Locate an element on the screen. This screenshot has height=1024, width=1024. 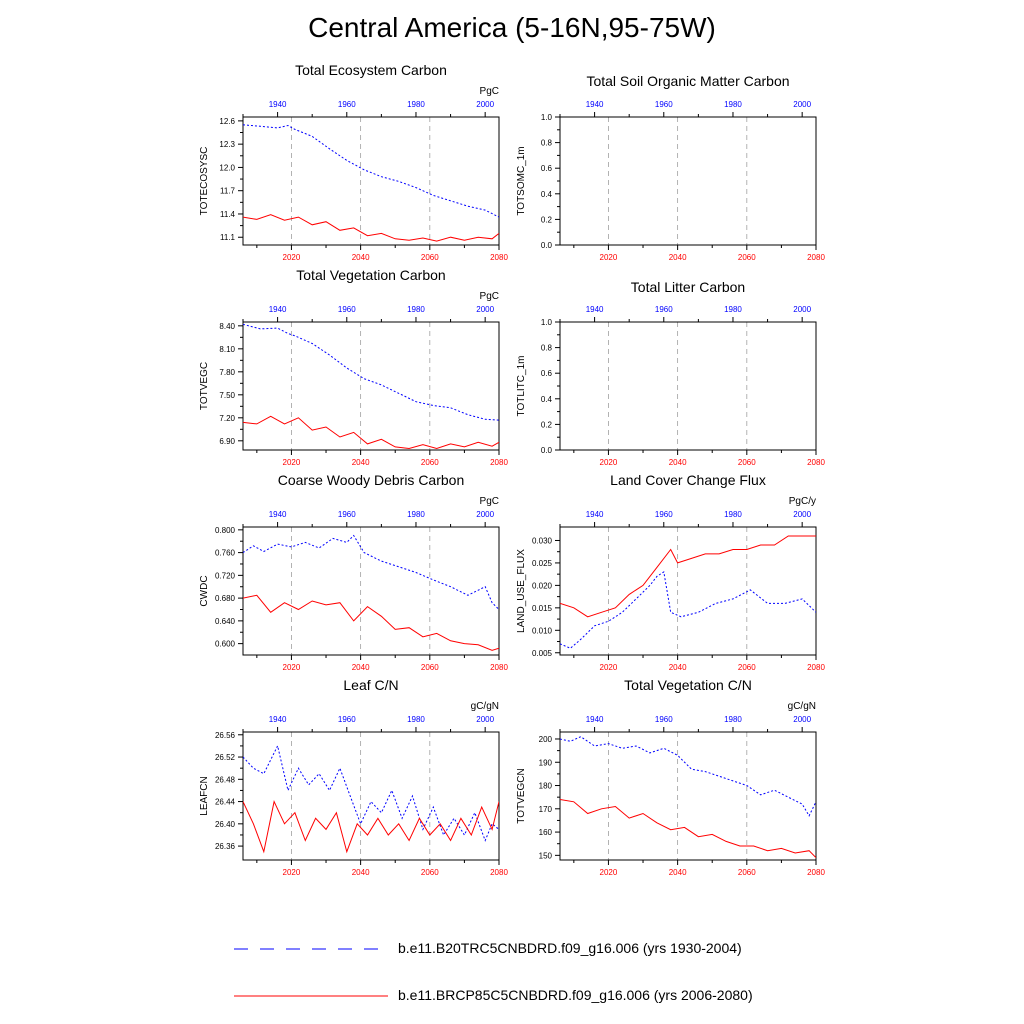
y-tick-label: 0.015 is located at coordinates (542, 608).